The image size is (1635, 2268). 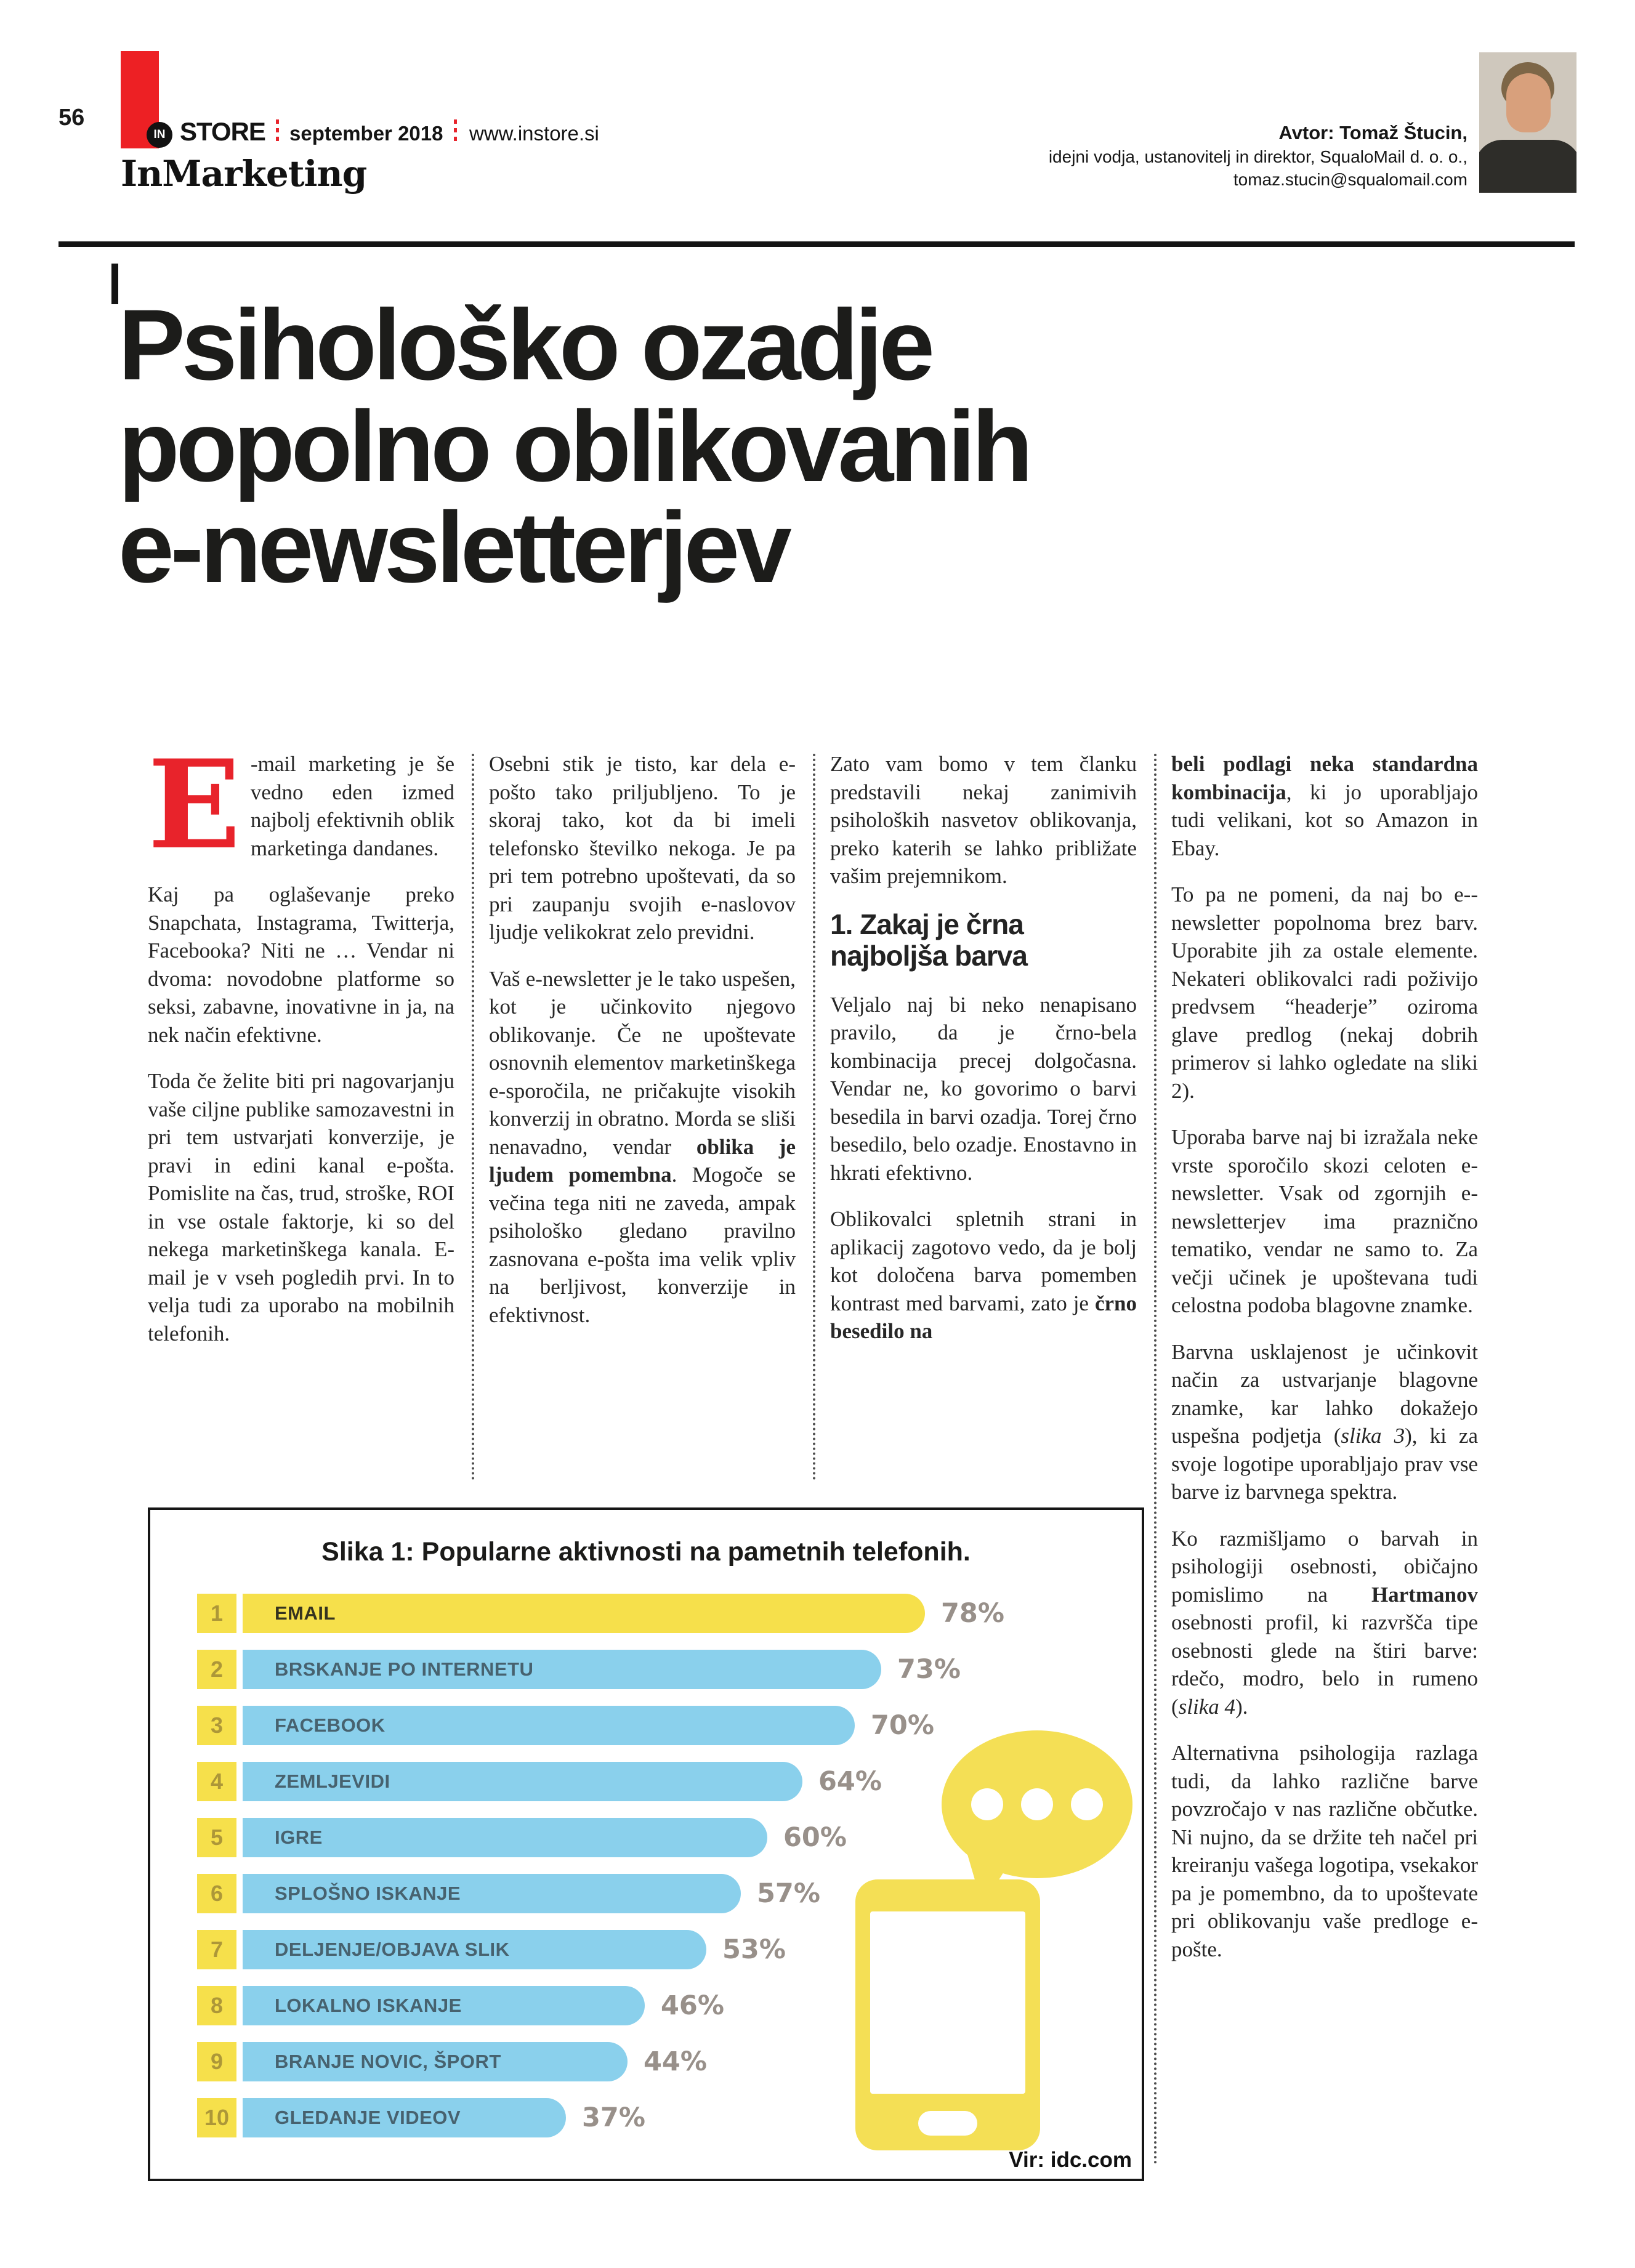 What do you see at coordinates (584, 1614) in the screenshot?
I see `chart-bar: EMAIL` at bounding box center [584, 1614].